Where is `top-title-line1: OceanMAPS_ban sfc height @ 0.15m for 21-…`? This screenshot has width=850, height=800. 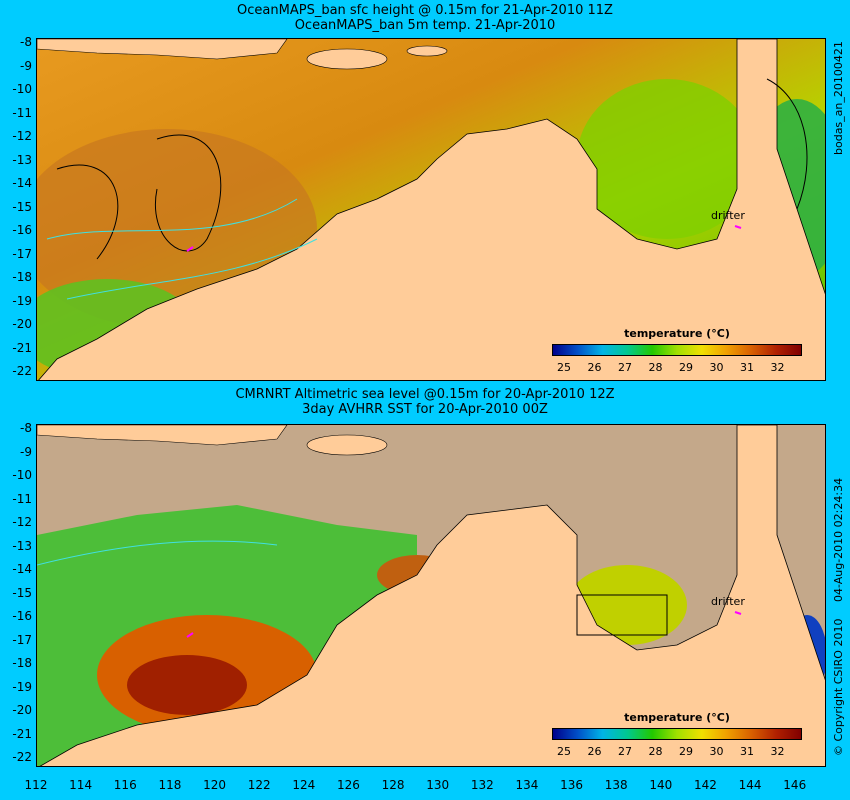 top-title-line1: OceanMAPS_ban sfc height @ 0.15m for 21-… is located at coordinates (425, 10).